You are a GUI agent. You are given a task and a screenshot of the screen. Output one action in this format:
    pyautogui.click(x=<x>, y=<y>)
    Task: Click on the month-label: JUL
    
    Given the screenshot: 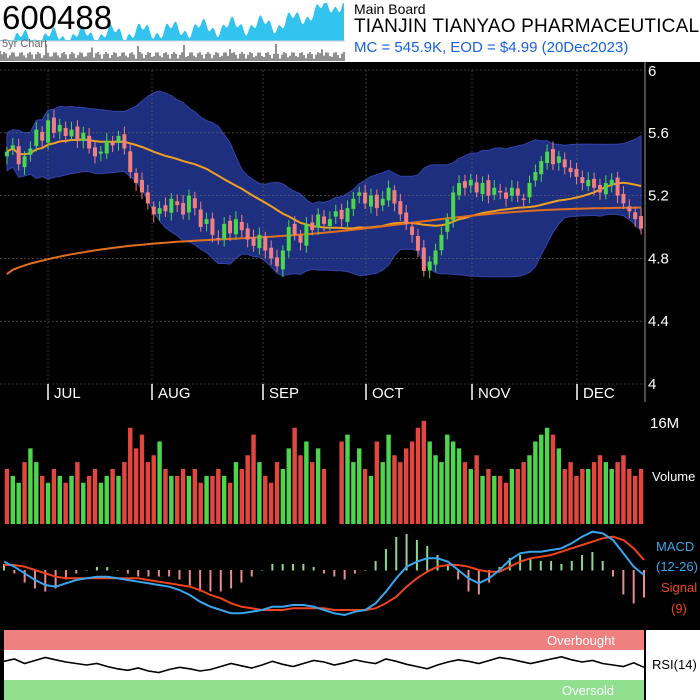 What is the action you would take?
    pyautogui.click(x=67, y=393)
    